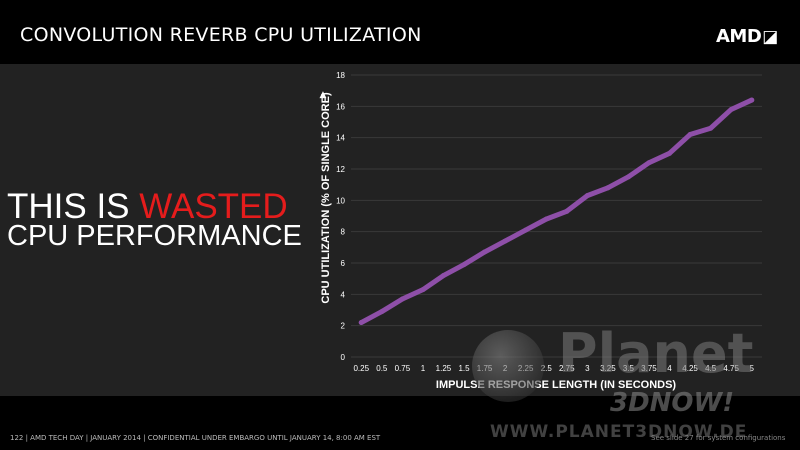  What do you see at coordinates (340, 106) in the screenshot?
I see `y-tick-label: 16` at bounding box center [340, 106].